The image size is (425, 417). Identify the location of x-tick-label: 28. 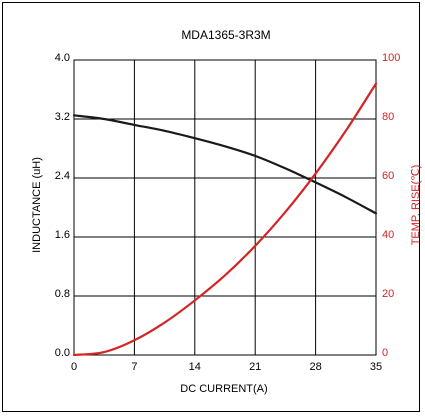
(315, 367).